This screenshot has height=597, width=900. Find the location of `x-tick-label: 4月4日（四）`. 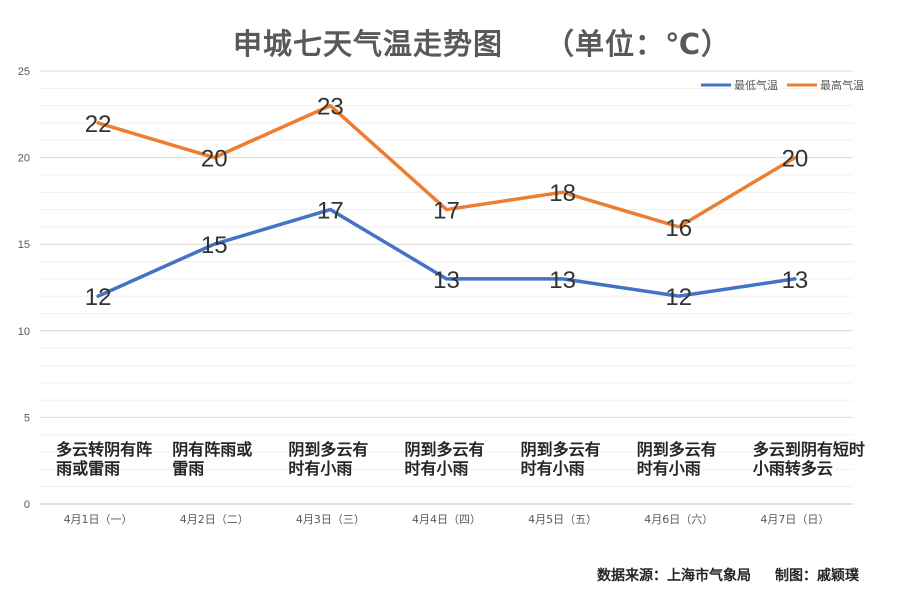

x-tick-label: 4月4日（四） is located at coordinates (446, 519).